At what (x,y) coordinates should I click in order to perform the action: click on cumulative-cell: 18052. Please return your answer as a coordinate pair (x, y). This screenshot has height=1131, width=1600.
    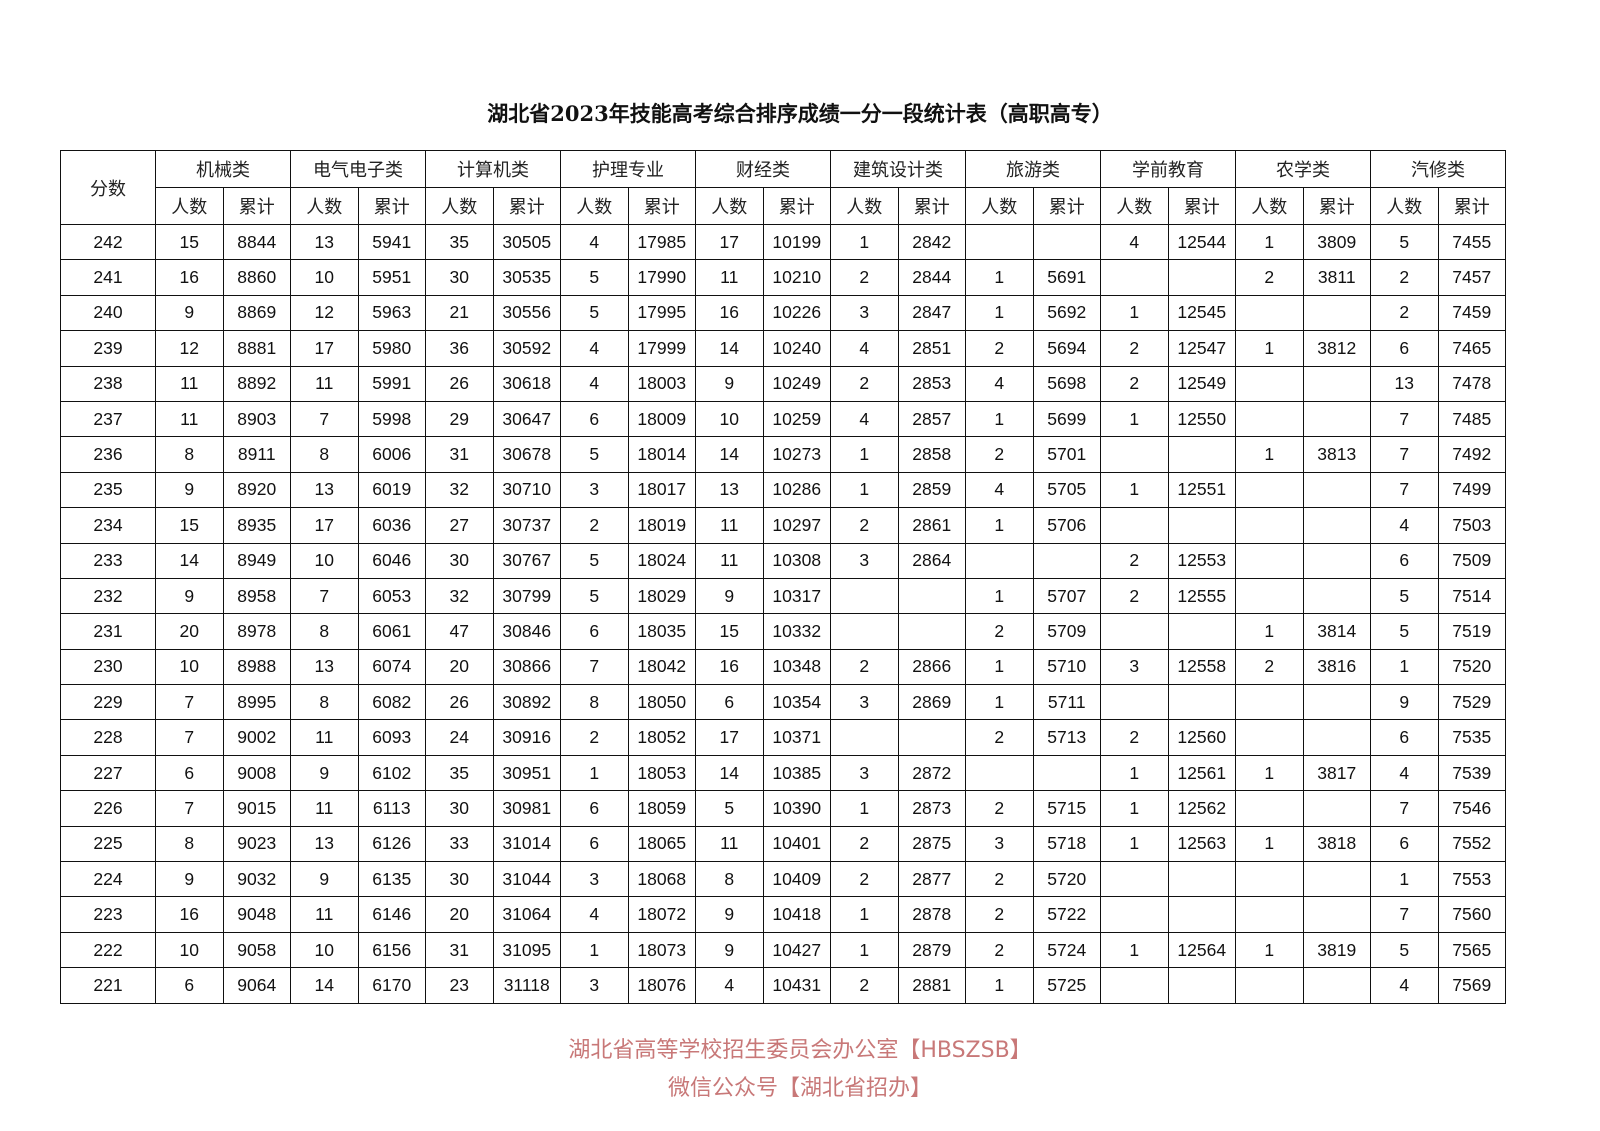
    Looking at the image, I should click on (661, 737).